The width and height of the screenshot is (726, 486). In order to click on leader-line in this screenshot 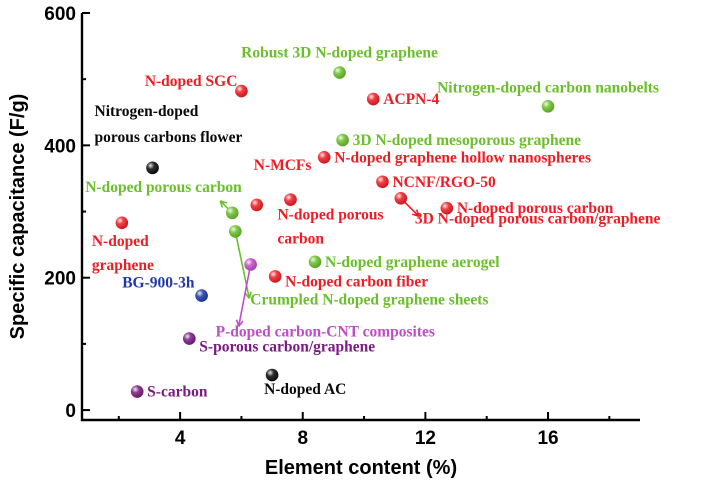, I will do `click(244, 295)`.